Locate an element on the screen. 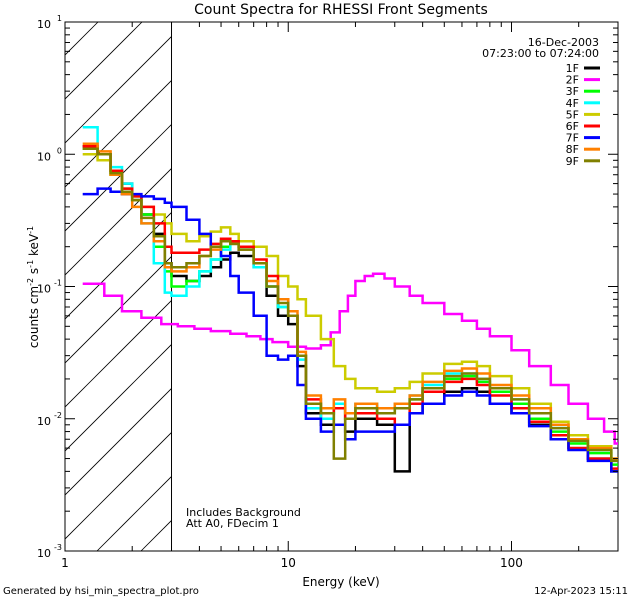 The height and width of the screenshot is (600, 640). y-axis-label-tail: keV is located at coordinates (34, 246).